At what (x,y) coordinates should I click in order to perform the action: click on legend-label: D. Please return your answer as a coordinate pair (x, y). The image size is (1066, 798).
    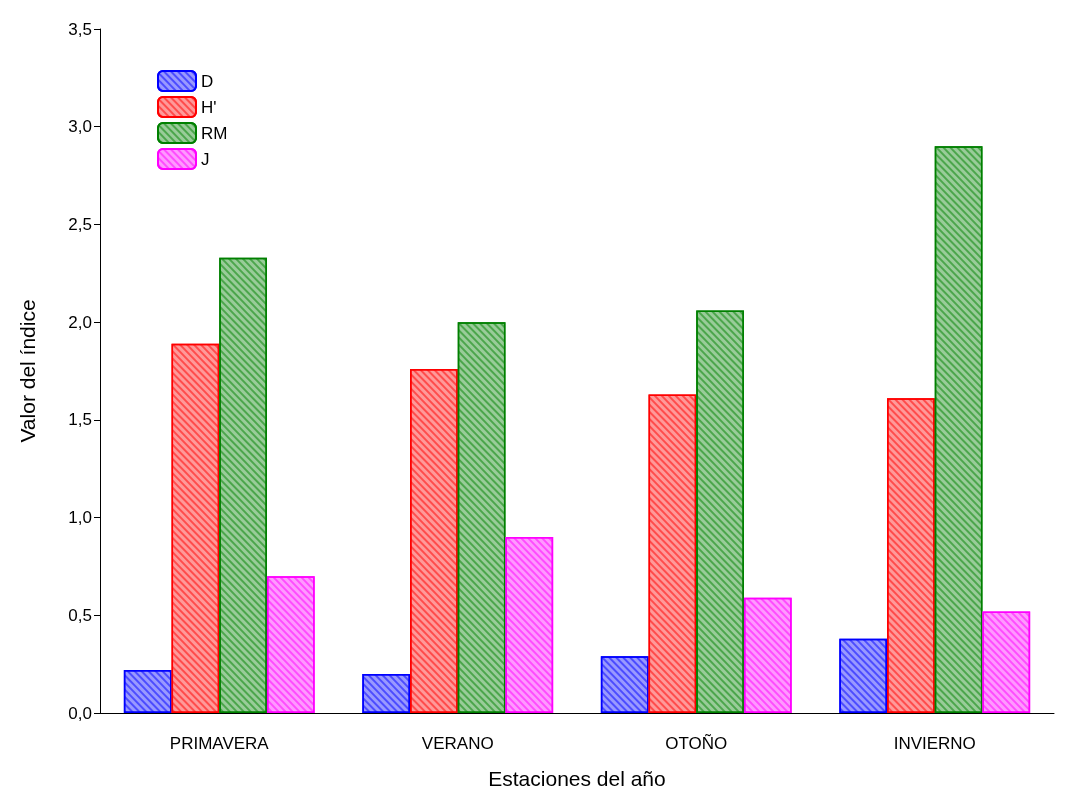
    Looking at the image, I should click on (207, 81).